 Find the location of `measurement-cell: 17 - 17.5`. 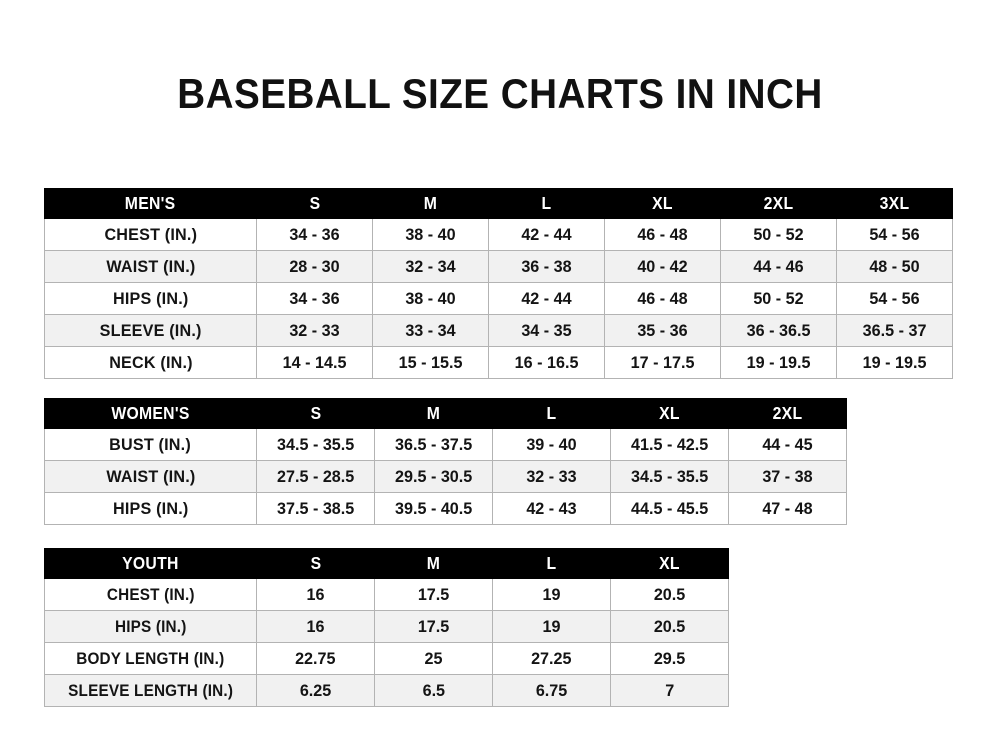

measurement-cell: 17 - 17.5 is located at coordinates (662, 362).